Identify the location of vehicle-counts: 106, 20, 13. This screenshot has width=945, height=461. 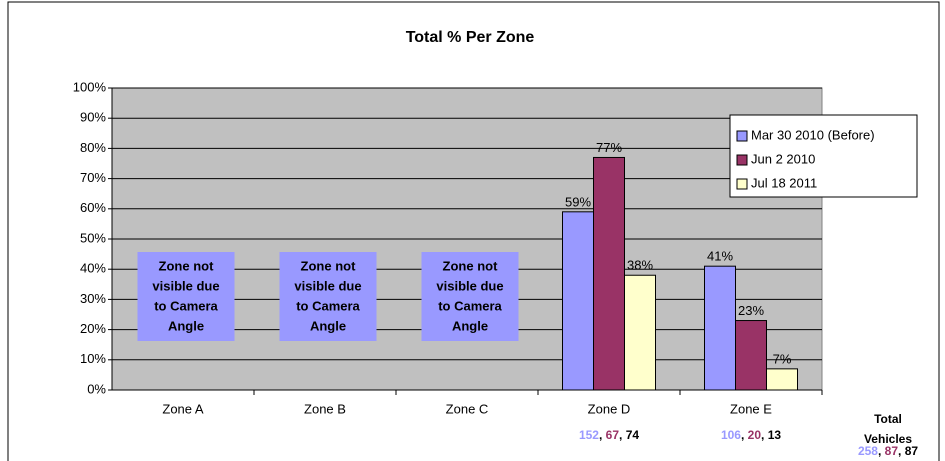
(751, 435).